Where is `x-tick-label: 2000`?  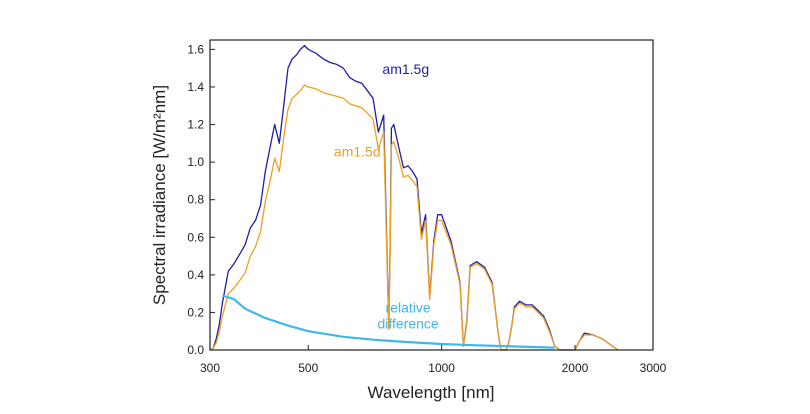
x-tick-label: 2000 is located at coordinates (575, 368).